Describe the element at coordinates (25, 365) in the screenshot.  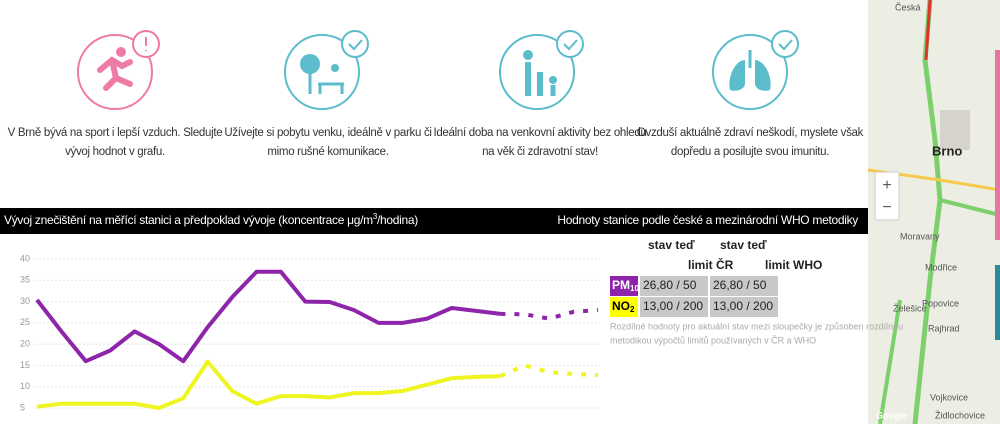
I see `y-tick-label: 15` at that location.